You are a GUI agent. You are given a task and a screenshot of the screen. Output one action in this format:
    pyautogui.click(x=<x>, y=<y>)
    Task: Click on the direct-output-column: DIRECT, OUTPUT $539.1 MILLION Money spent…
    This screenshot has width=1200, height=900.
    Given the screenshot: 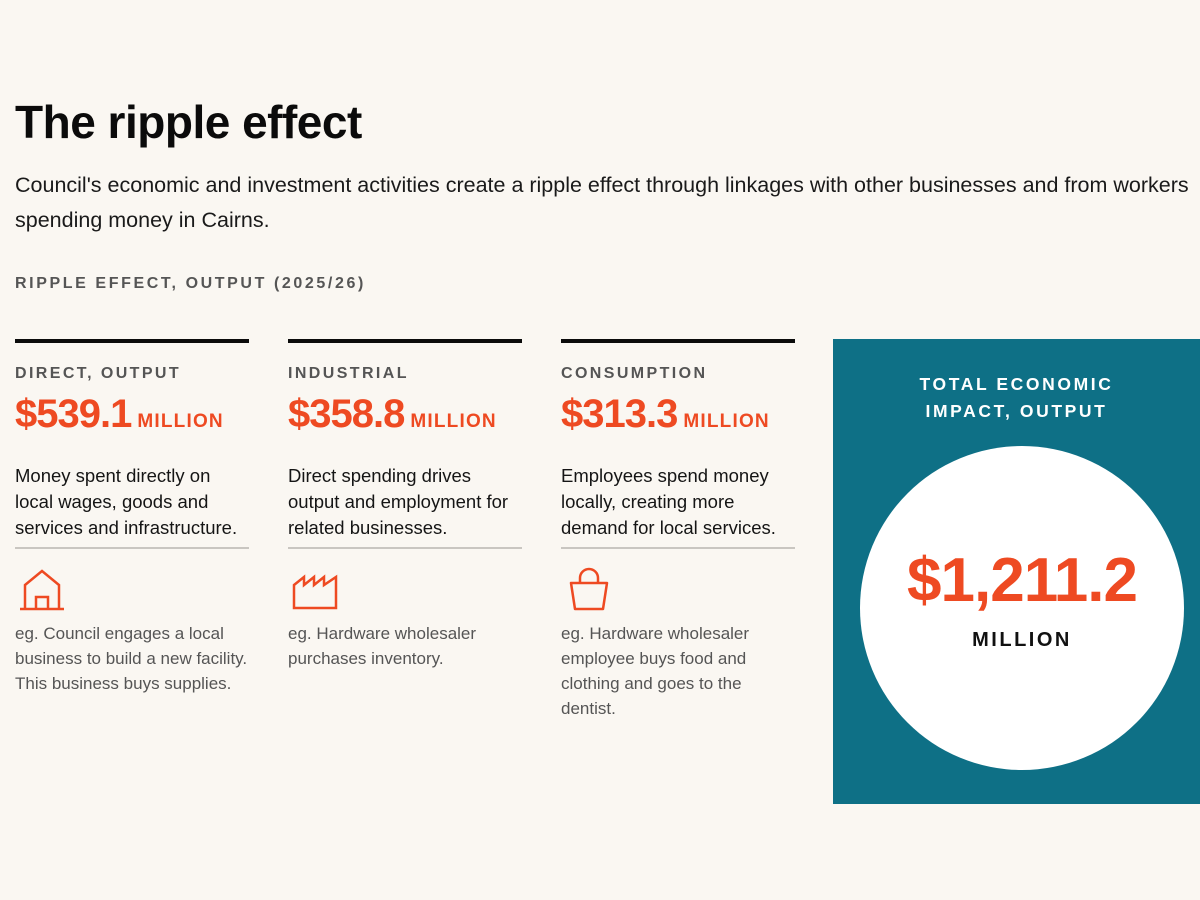 What is the action you would take?
    pyautogui.click(x=132, y=516)
    